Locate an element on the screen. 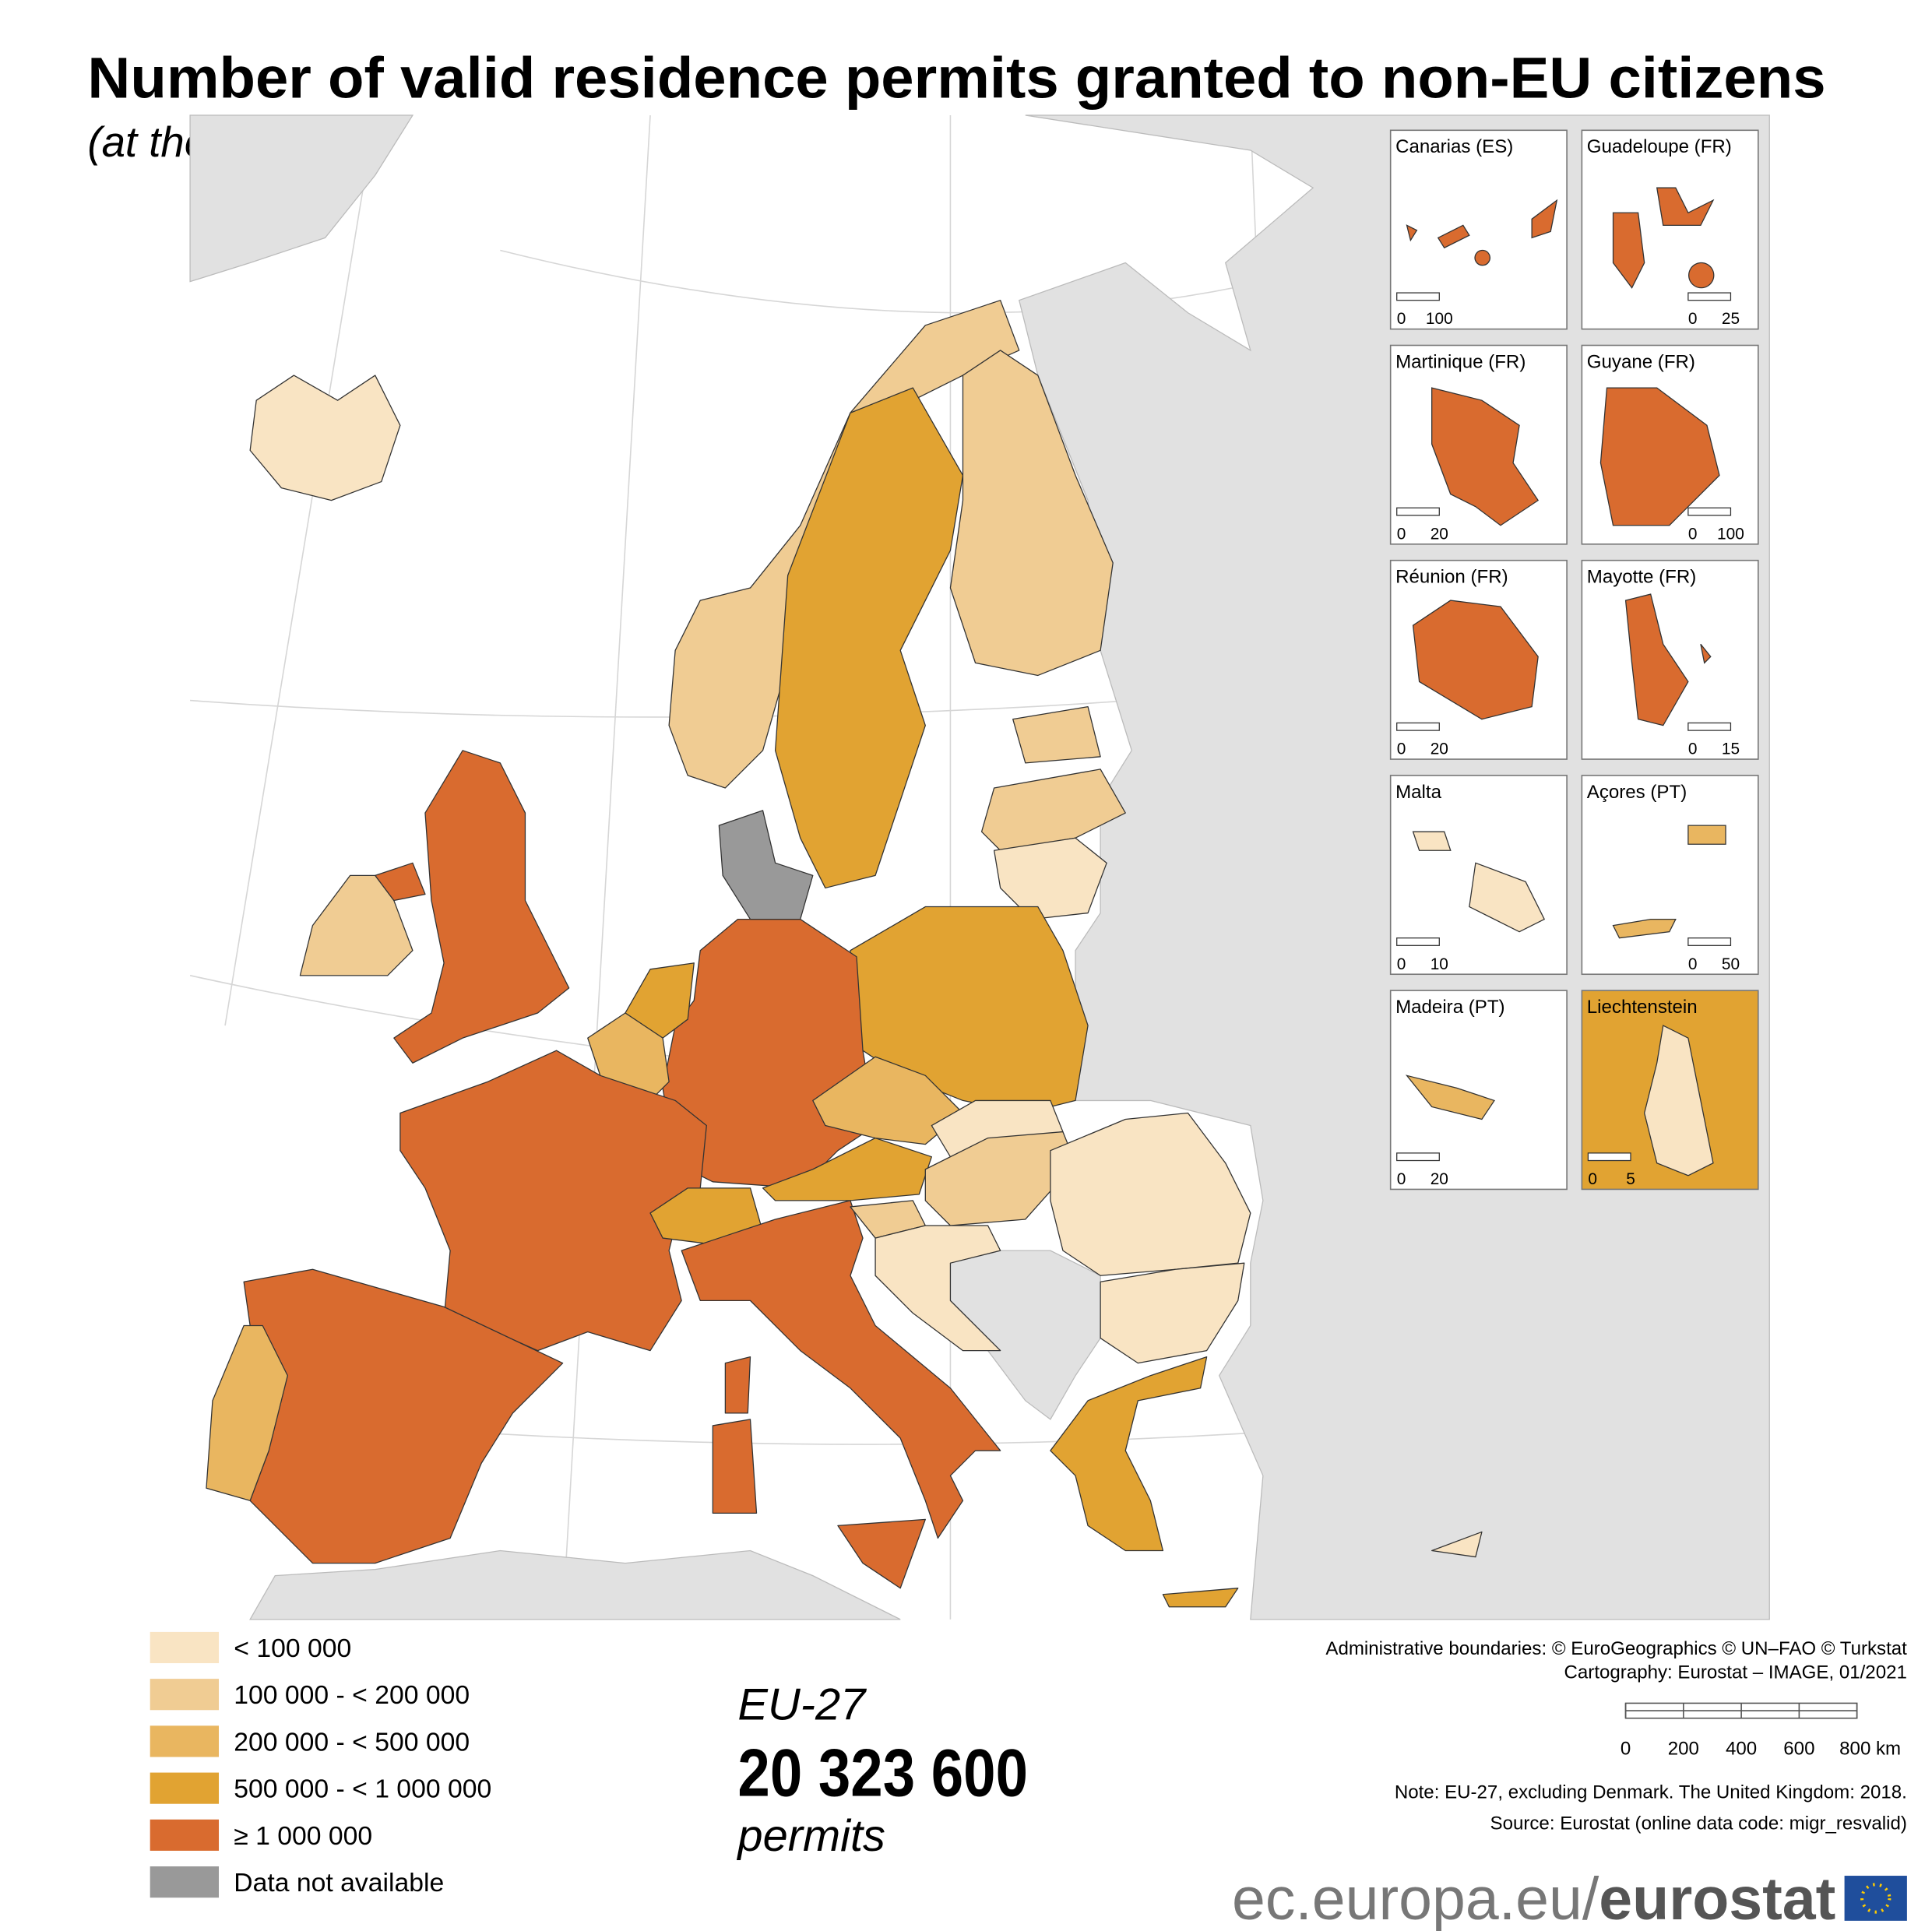  legend-label: 500 000 - < 1 000 000 is located at coordinates (362, 1789).